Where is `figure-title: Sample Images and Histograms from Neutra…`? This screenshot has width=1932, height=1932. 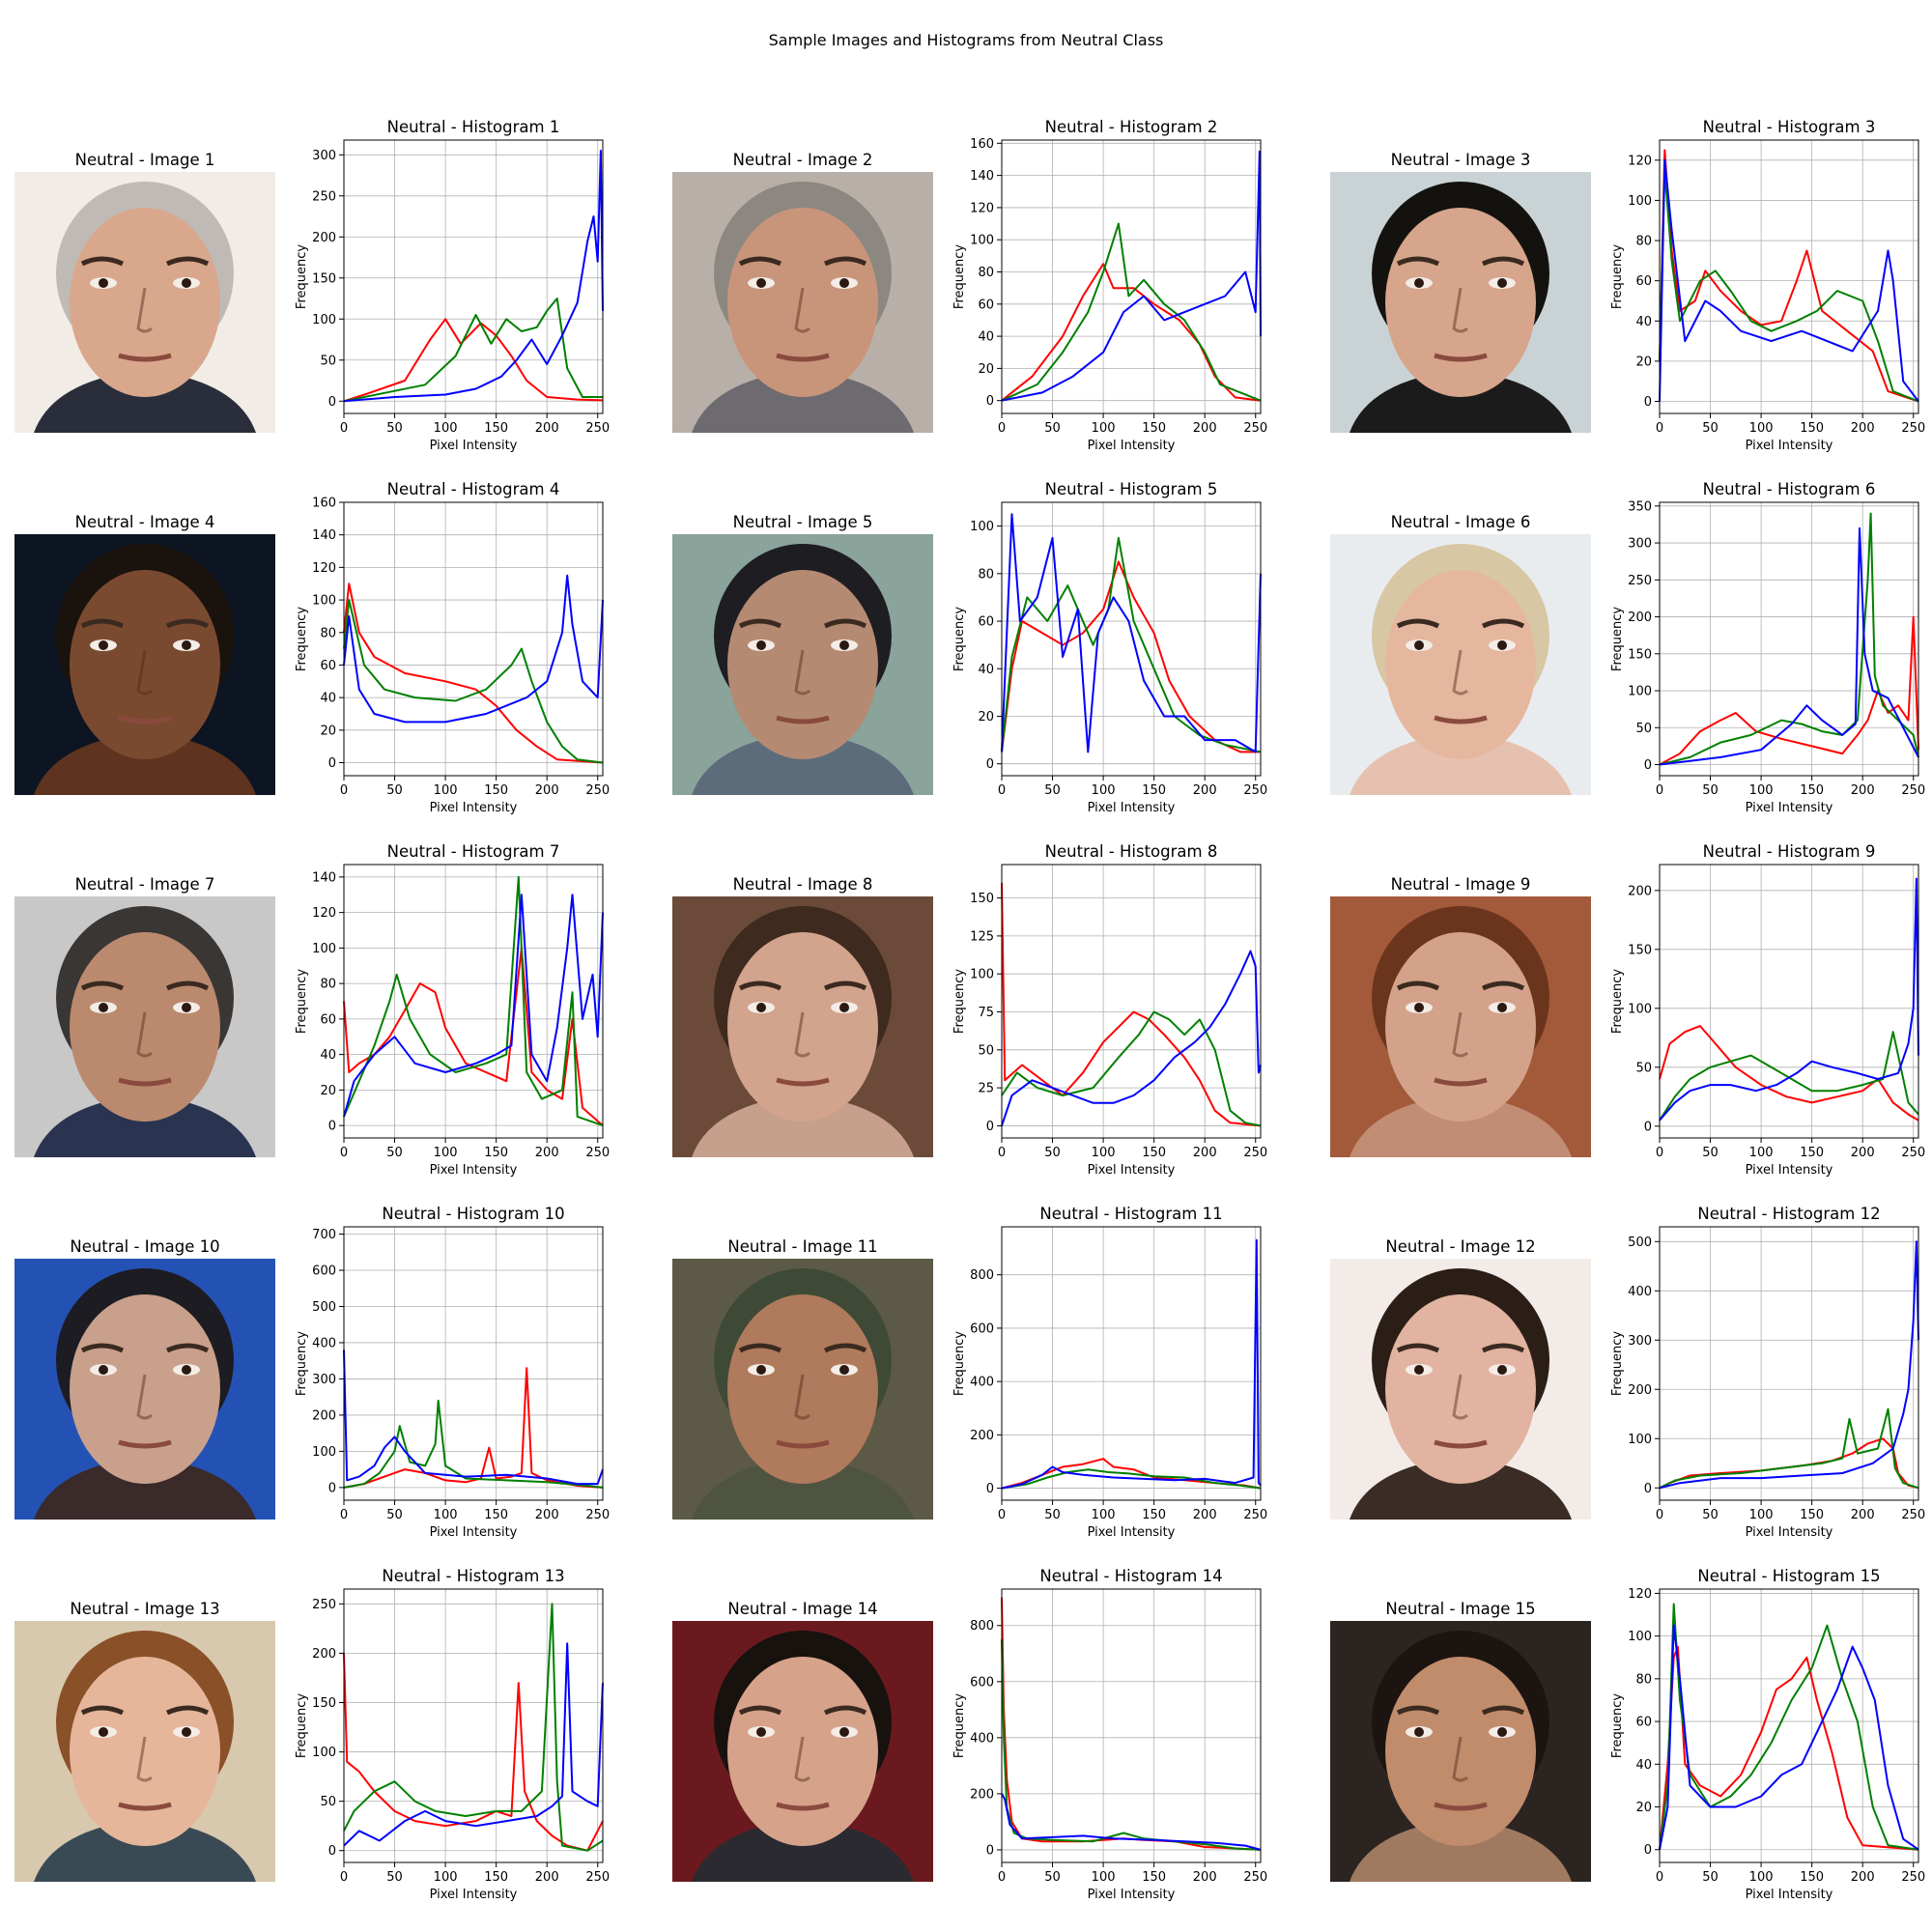
figure-title: Sample Images and Histograms from Neutra… is located at coordinates (966, 40).